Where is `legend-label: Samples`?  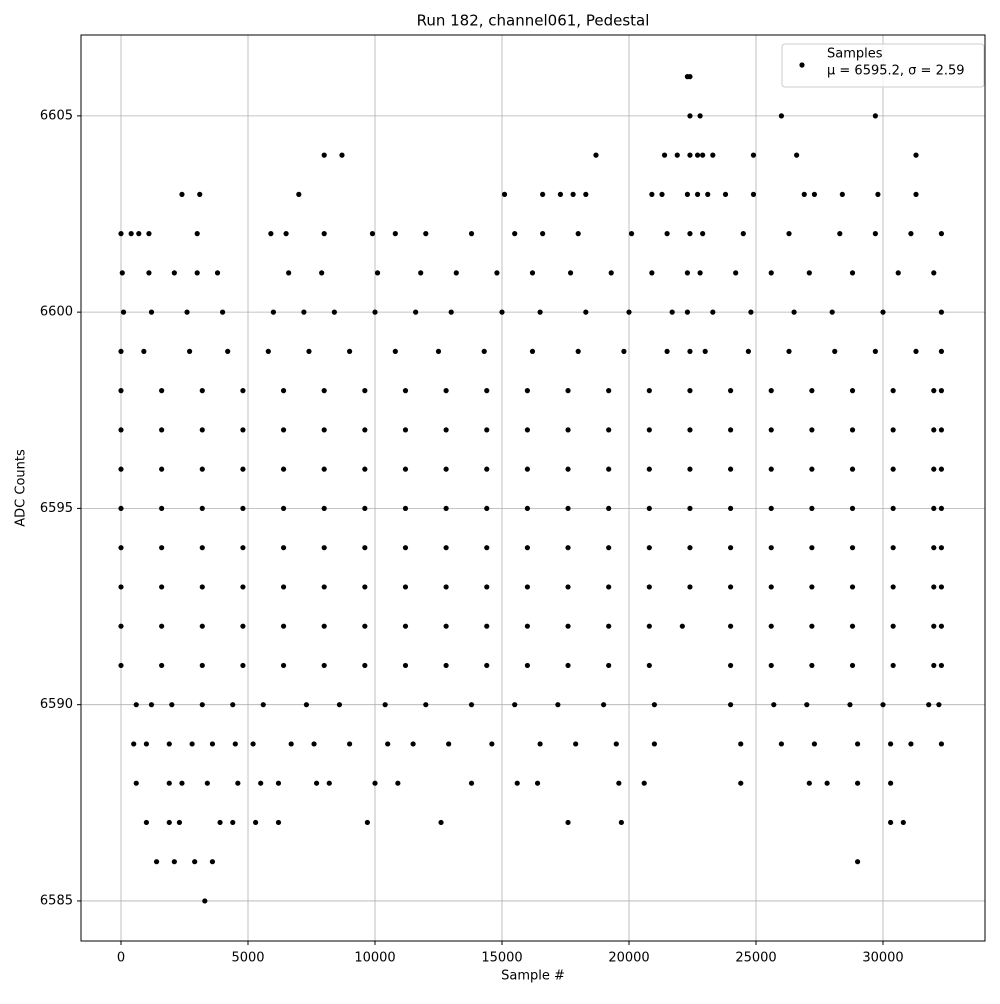 legend-label: Samples is located at coordinates (855, 54).